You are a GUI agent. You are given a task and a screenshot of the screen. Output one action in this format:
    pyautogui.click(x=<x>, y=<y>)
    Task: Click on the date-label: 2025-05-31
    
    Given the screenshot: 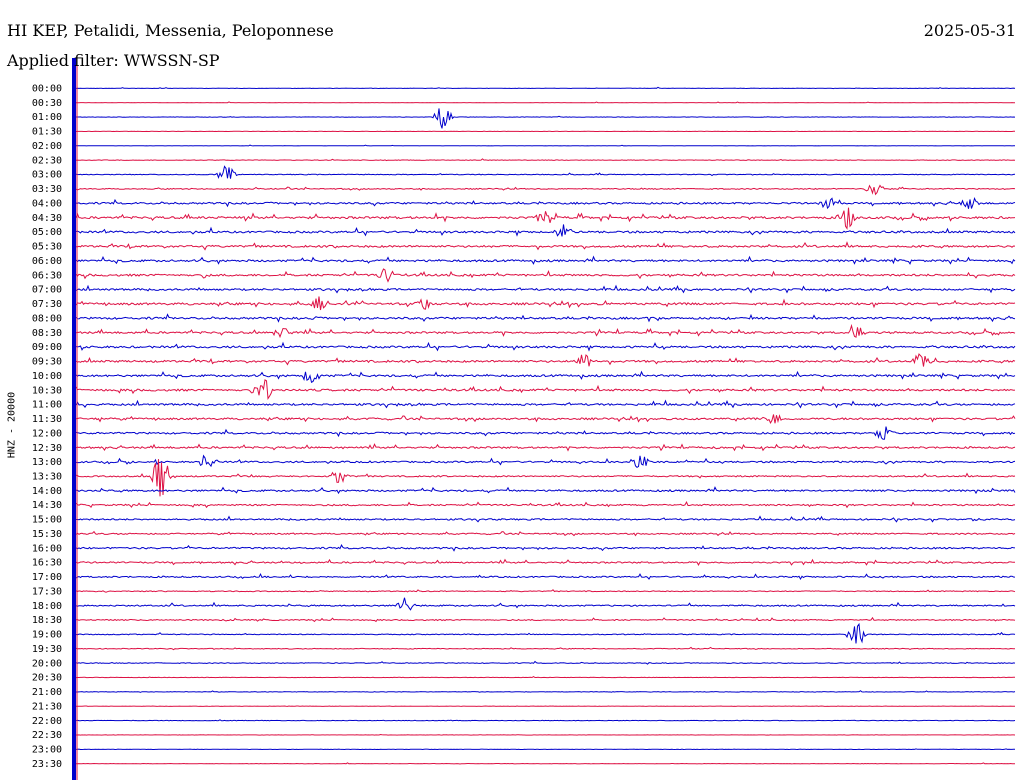 What is the action you would take?
    pyautogui.click(x=969, y=30)
    